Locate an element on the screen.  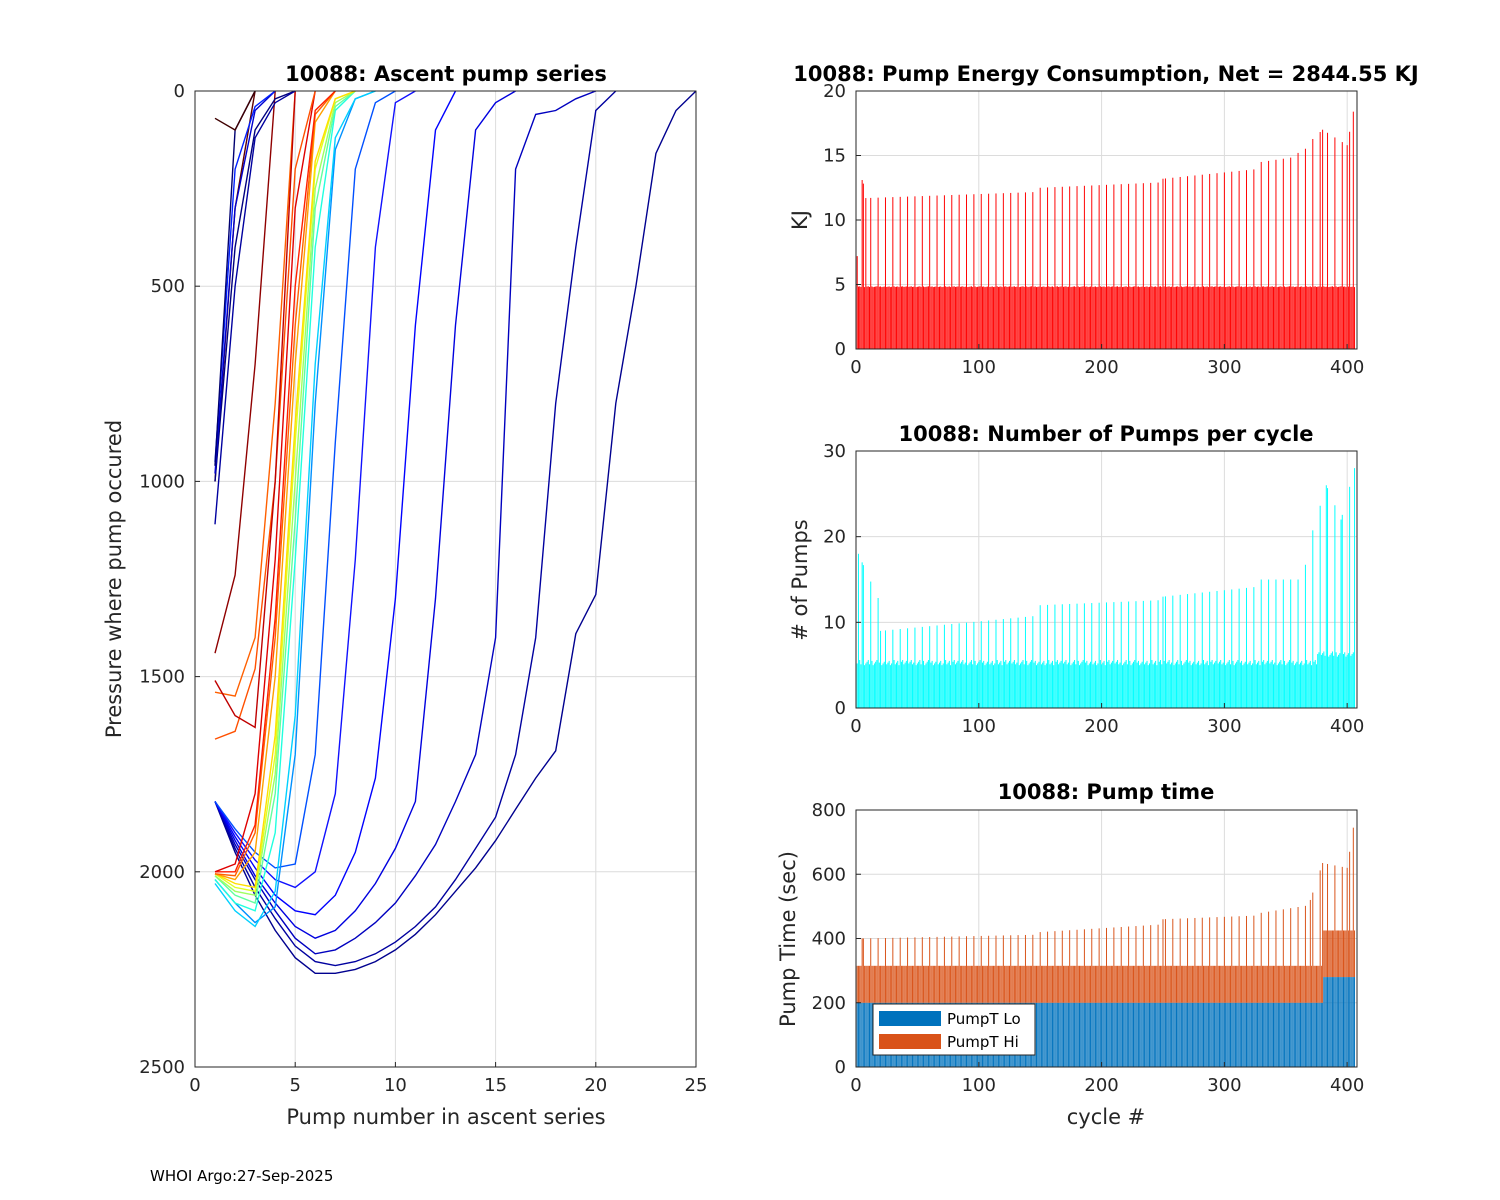
x-tick-label: 5 is located at coordinates (294, 1085).